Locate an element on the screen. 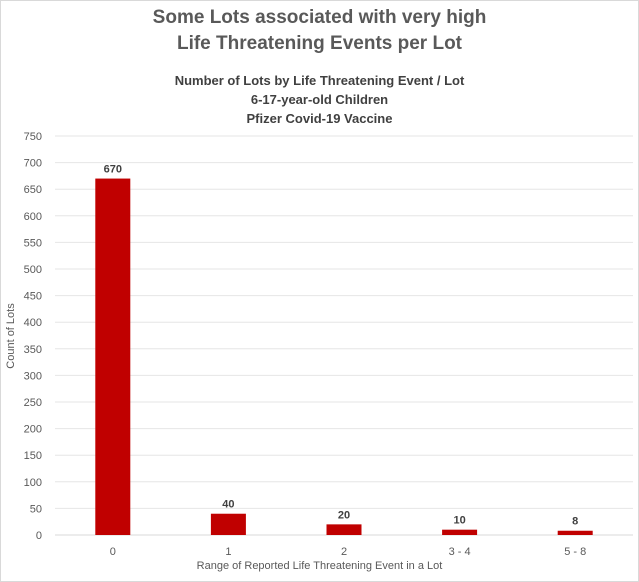  y-tick-label: 550 is located at coordinates (33, 243).